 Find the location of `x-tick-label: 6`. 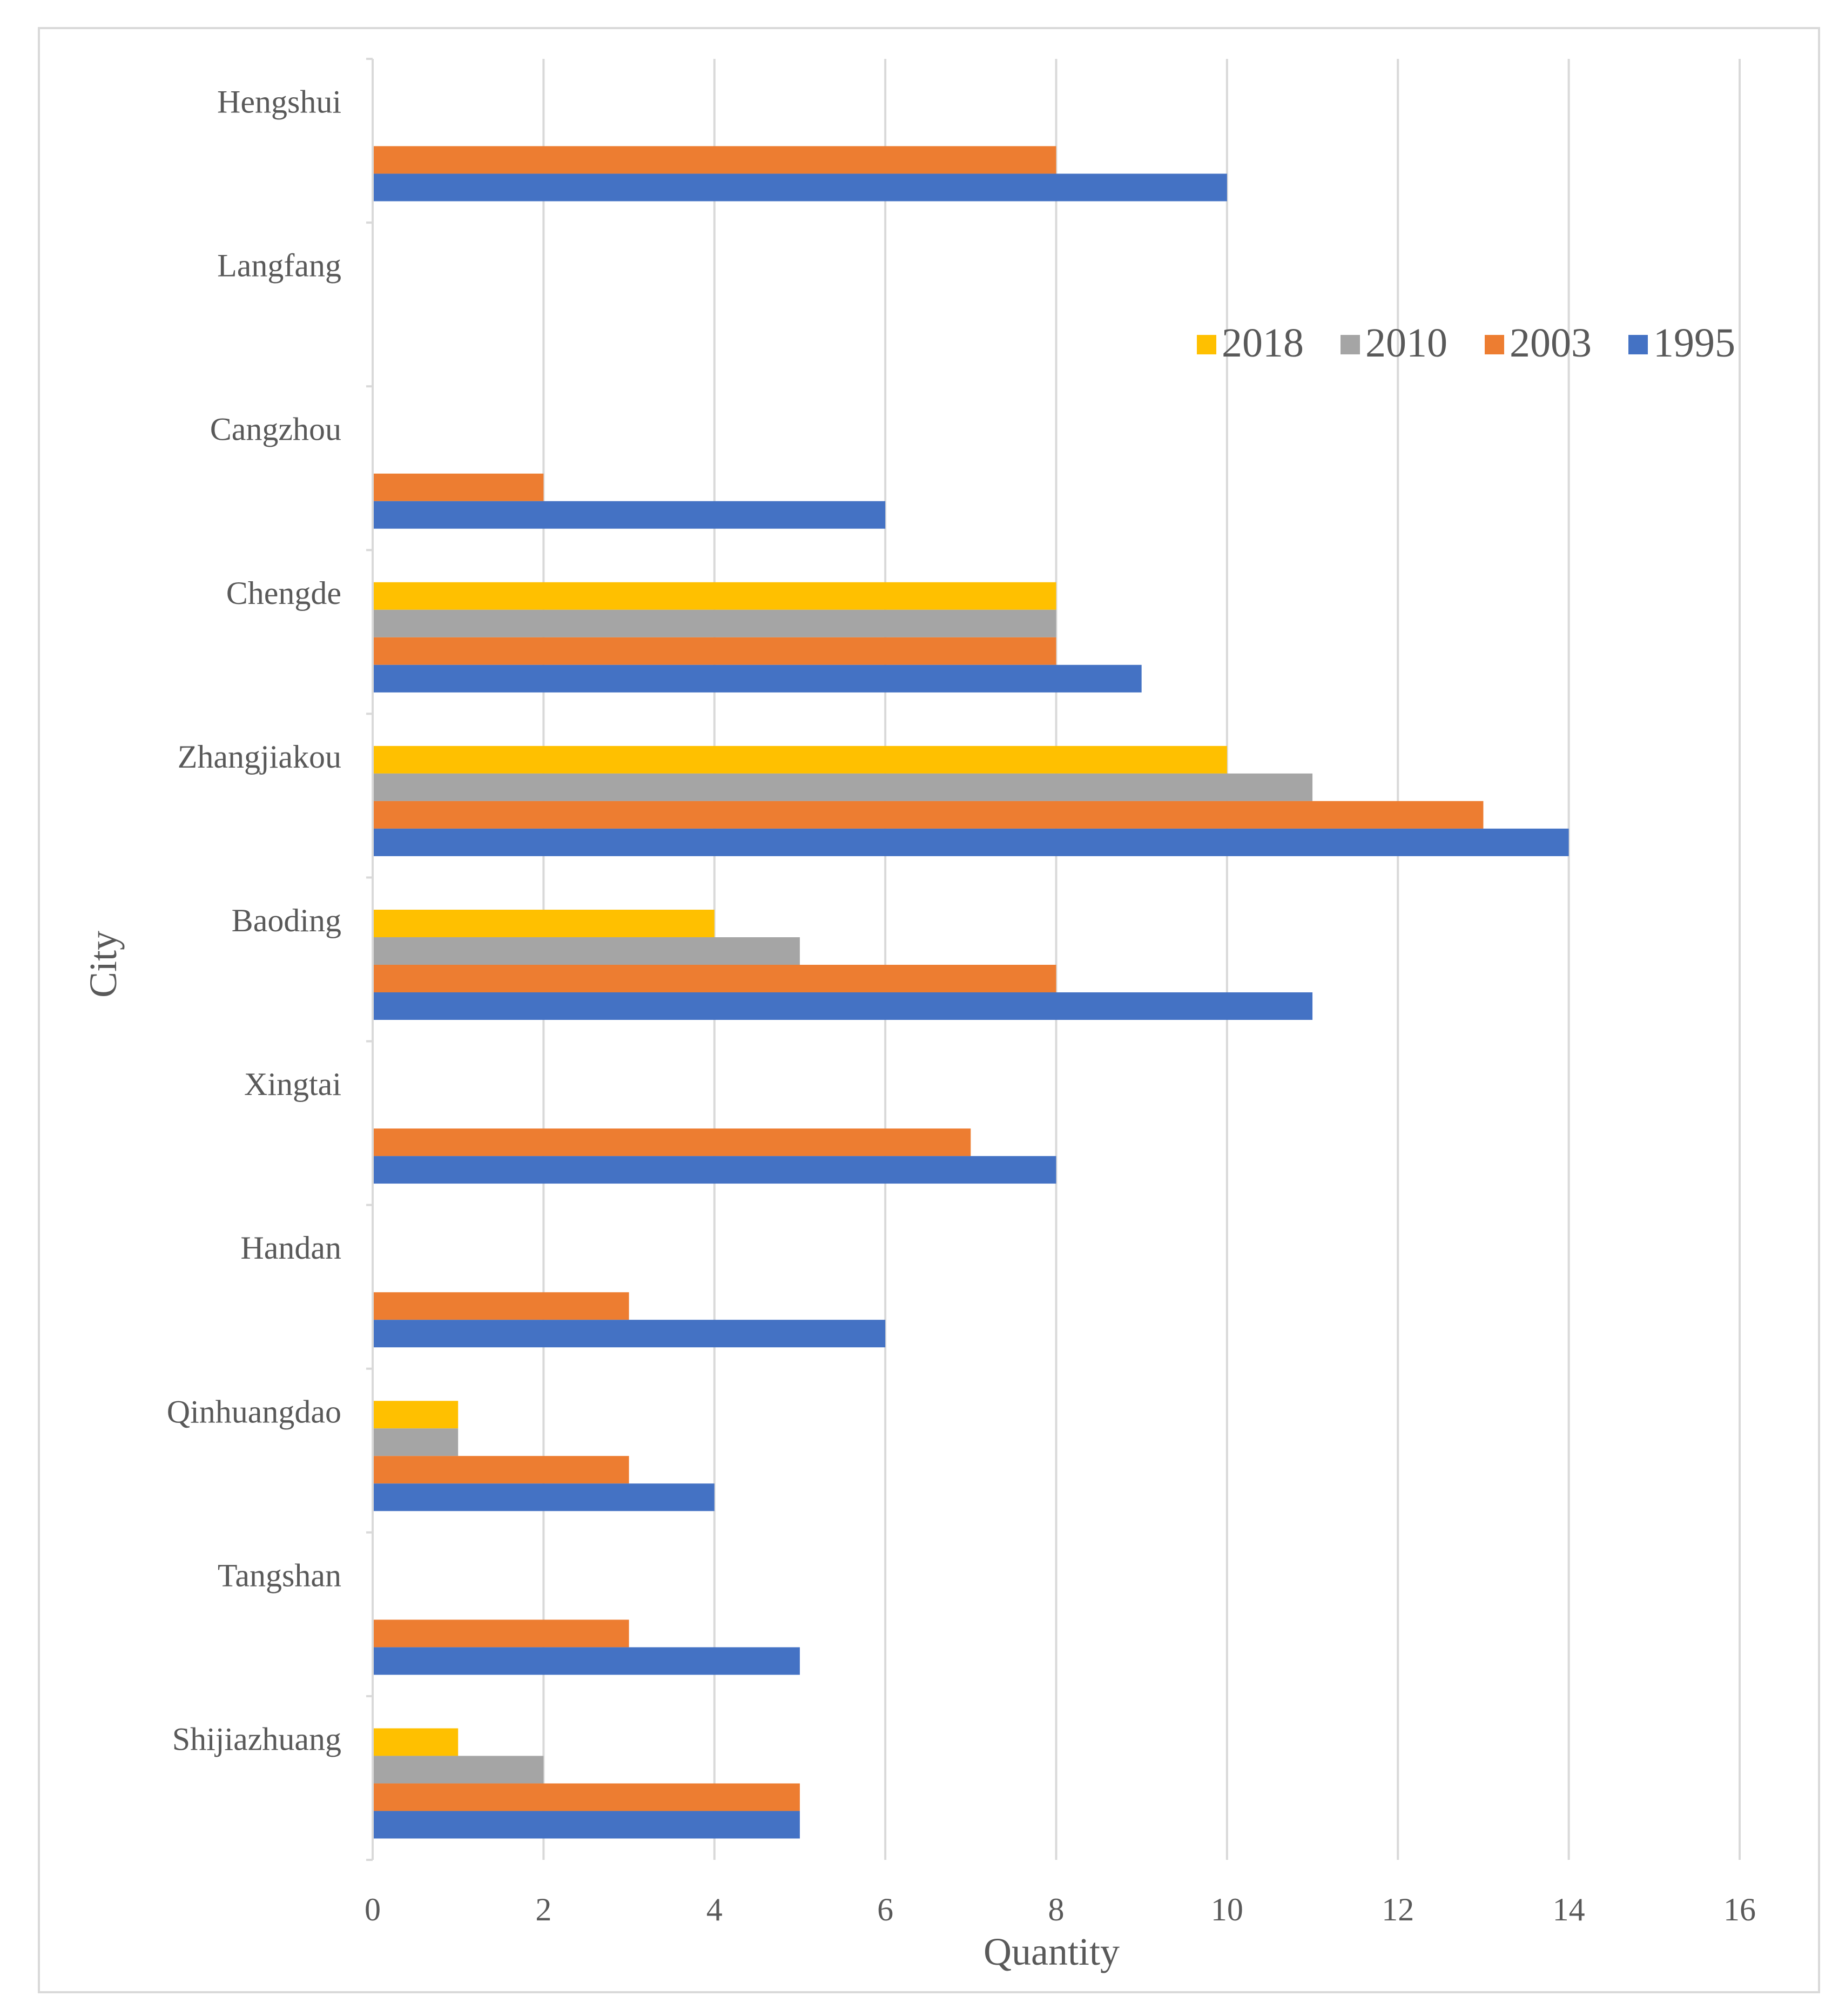

x-tick-label: 6 is located at coordinates (885, 1910).